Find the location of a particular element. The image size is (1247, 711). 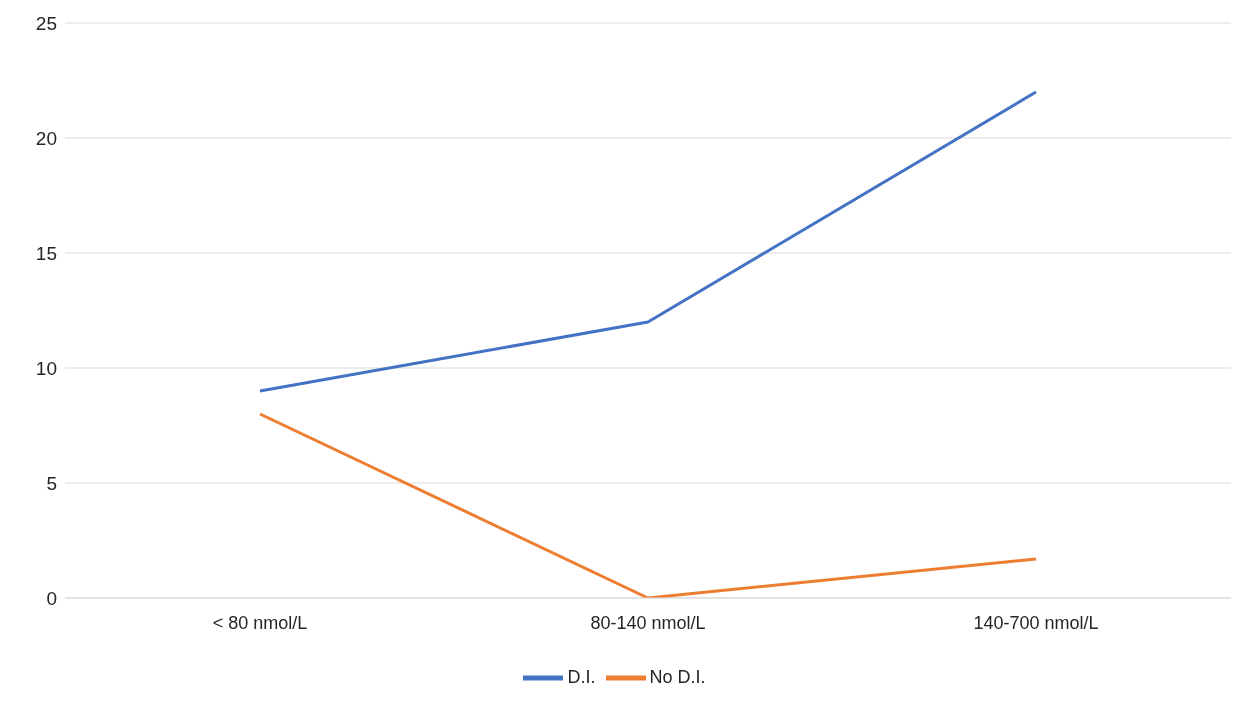

y-tick-label: 5 is located at coordinates (51, 483).